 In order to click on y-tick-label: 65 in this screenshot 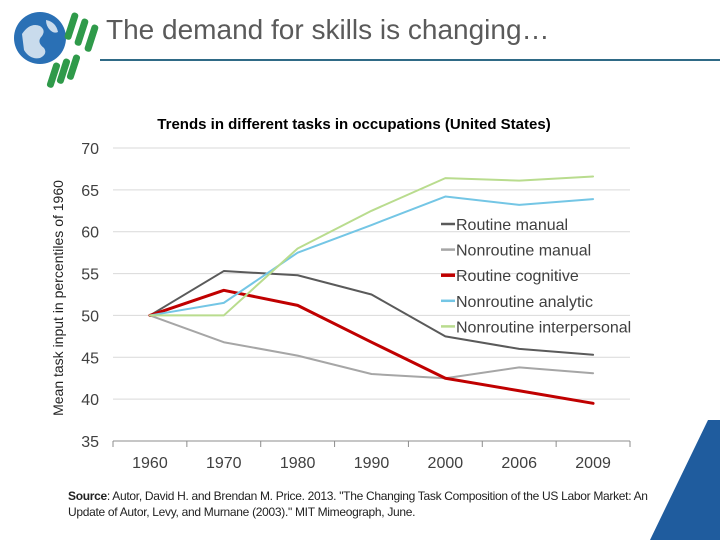, I will do `click(90, 191)`.